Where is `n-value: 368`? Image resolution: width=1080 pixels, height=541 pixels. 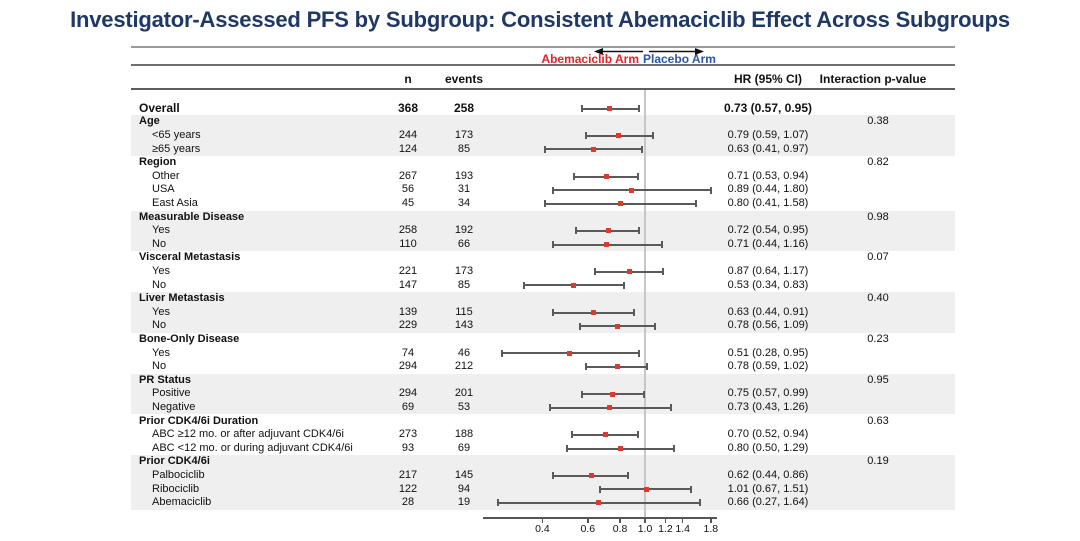 n-value: 368 is located at coordinates (408, 107).